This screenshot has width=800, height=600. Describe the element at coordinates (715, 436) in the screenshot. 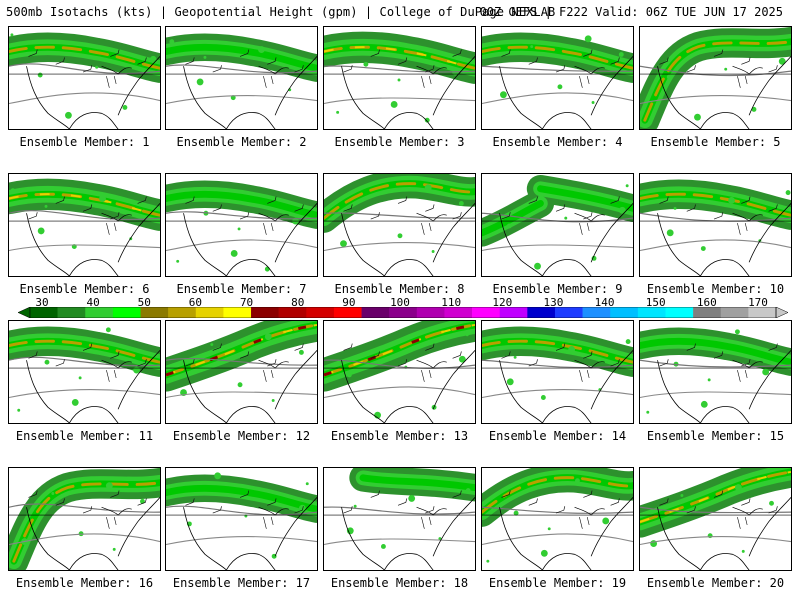

I see `ensemble-member-label: Ensemble Member: 15` at that location.